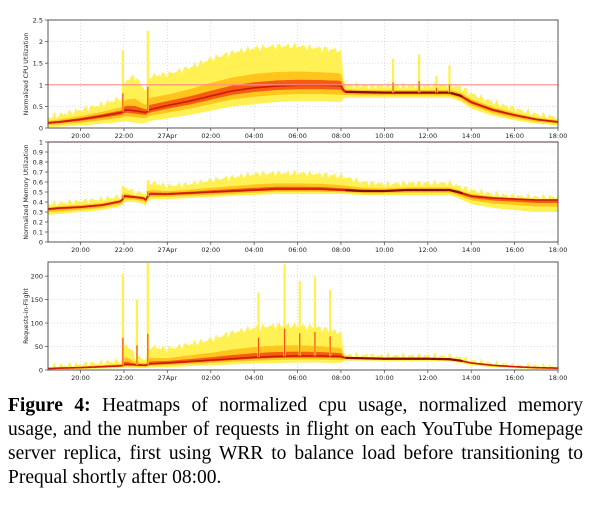 This screenshot has width=589, height=518. Describe the element at coordinates (38, 21) in the screenshot. I see `y-tick-label: 2.5` at that location.